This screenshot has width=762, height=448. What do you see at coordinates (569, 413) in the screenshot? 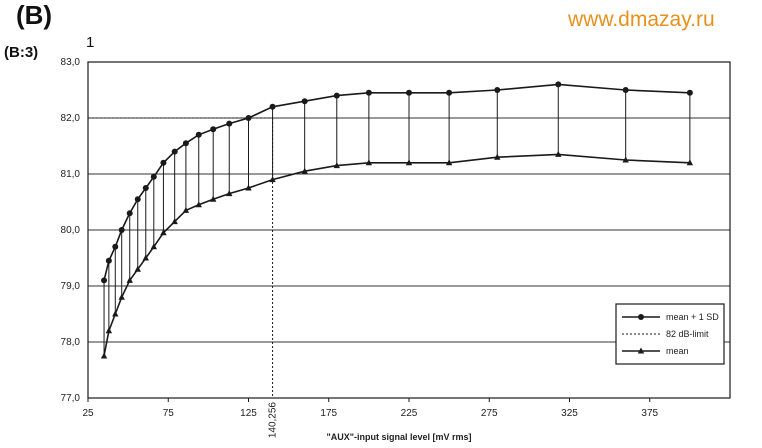
I see `x-tick-label: 325` at bounding box center [569, 413].